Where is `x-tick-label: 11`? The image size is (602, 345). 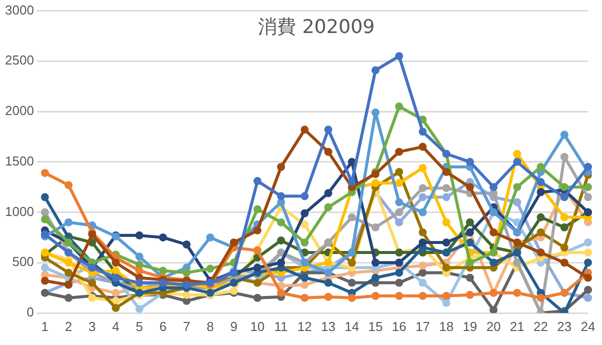 x-tick-label: 11 is located at coordinates (281, 326).